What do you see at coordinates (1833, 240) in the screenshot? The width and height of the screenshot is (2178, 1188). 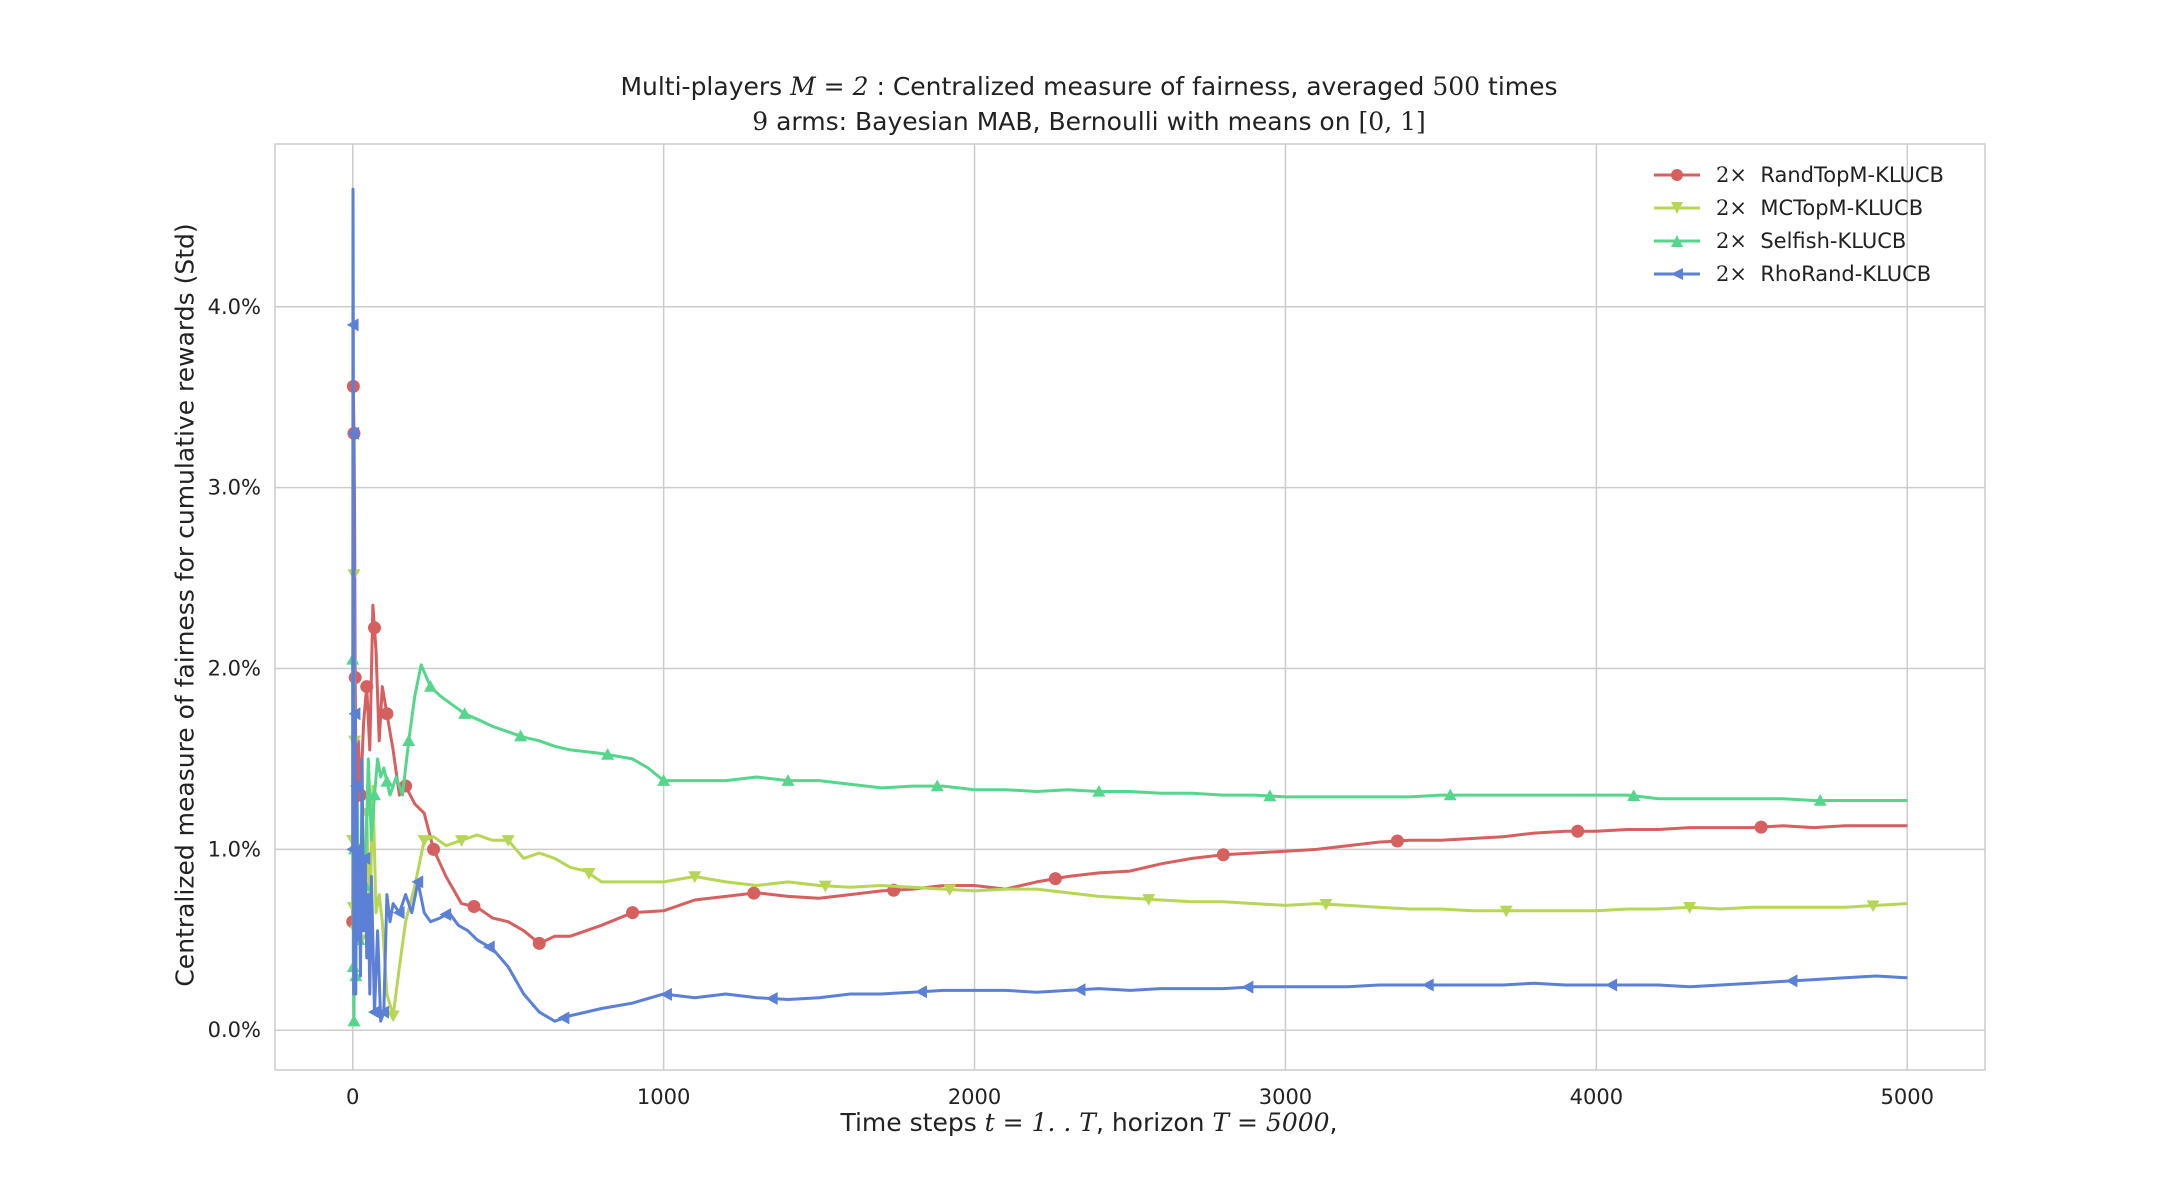 I see `legend-label-selfish: Selfish-KLUCB` at bounding box center [1833, 240].